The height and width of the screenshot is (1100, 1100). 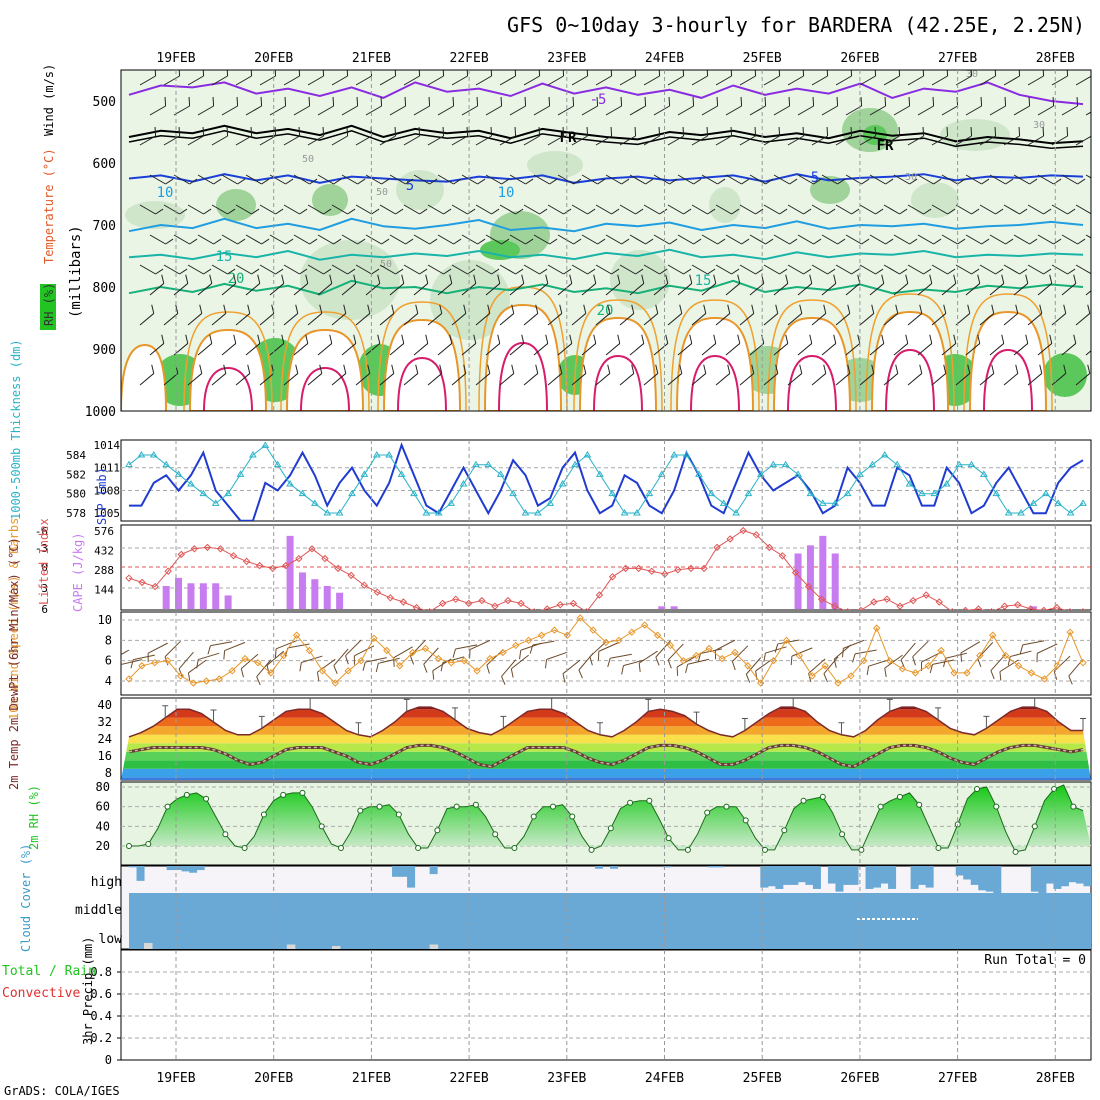 I want to click on date-label-top: 26FEB, so click(x=859, y=58).